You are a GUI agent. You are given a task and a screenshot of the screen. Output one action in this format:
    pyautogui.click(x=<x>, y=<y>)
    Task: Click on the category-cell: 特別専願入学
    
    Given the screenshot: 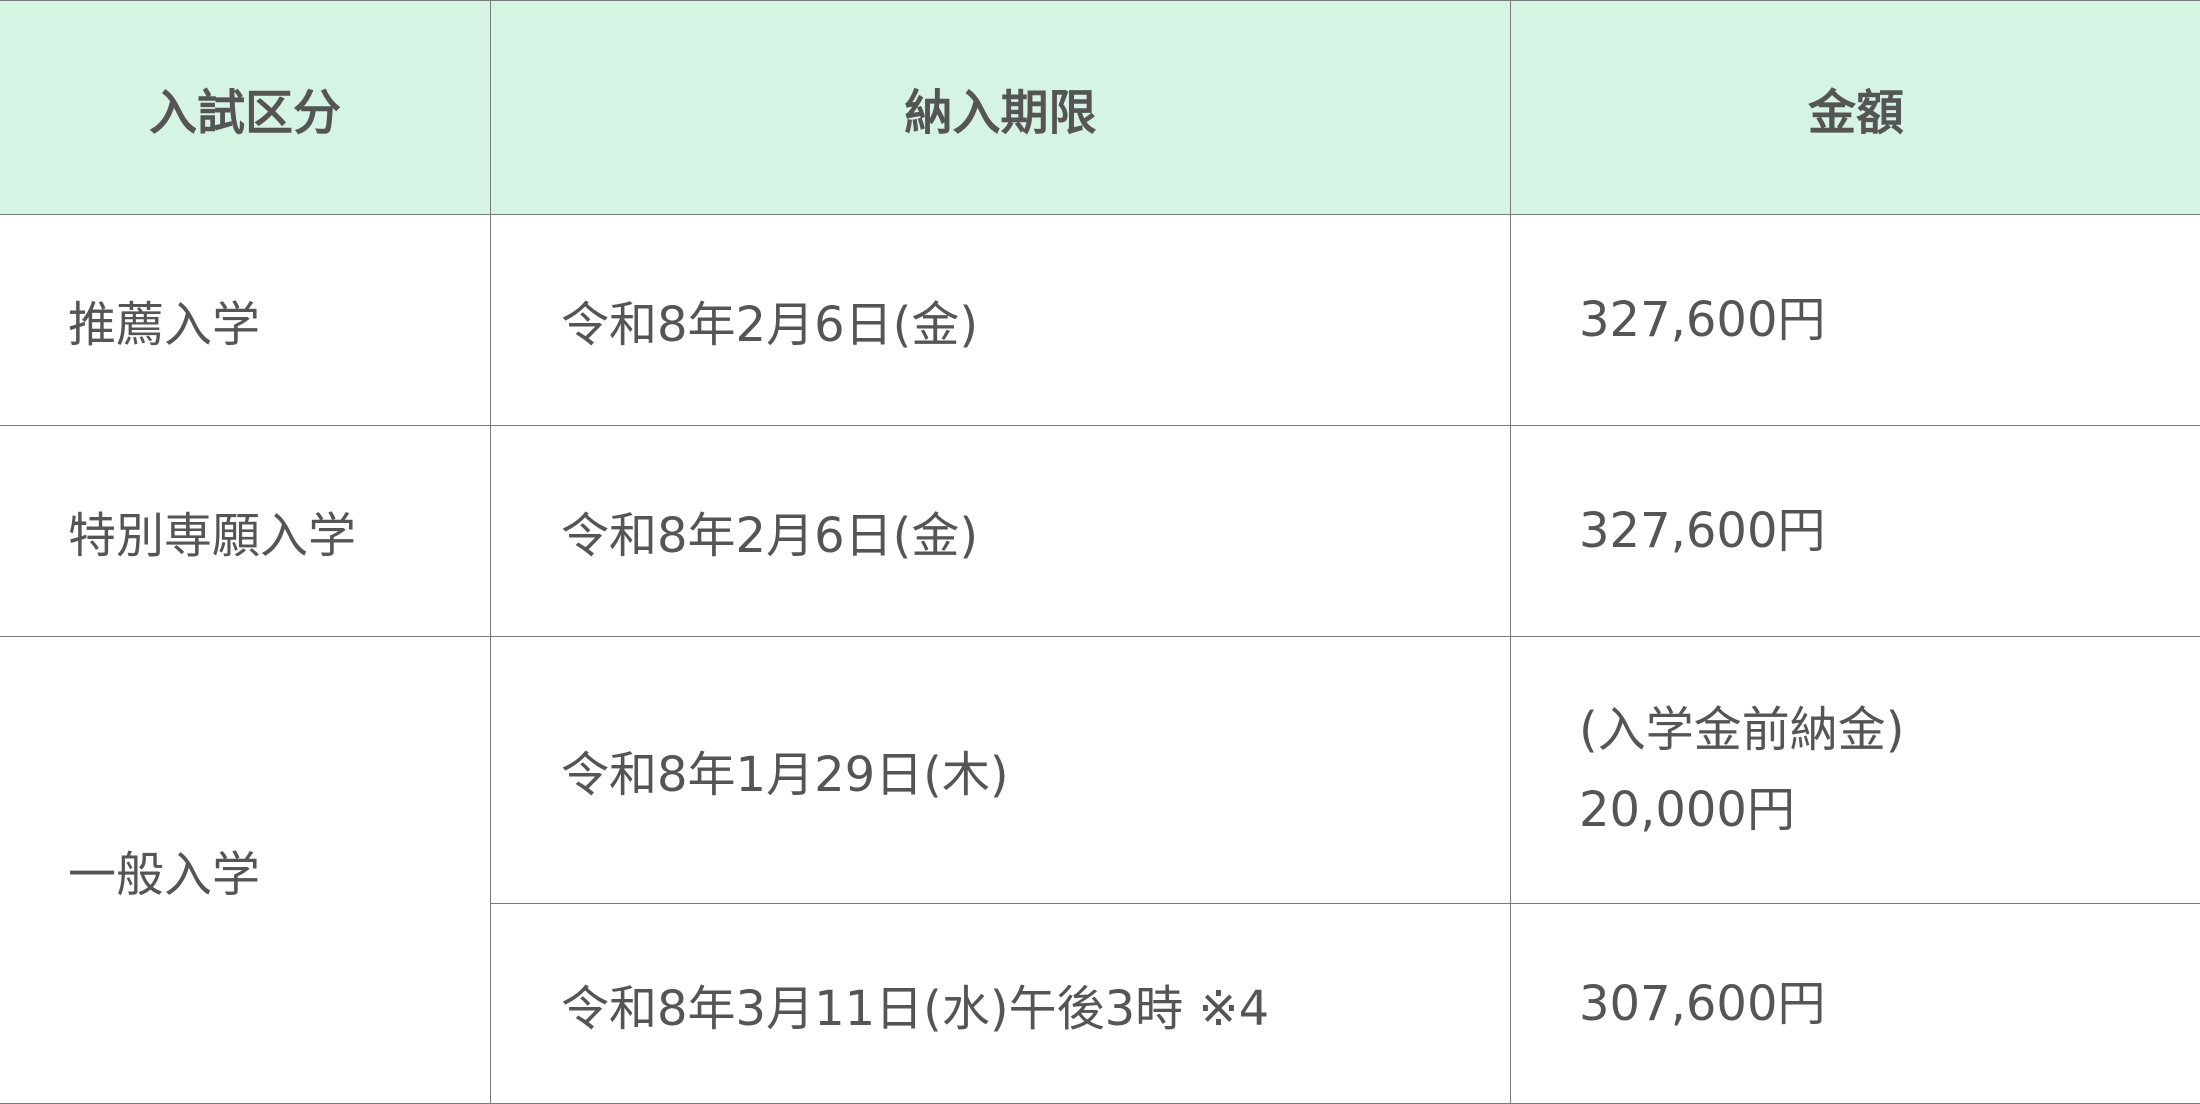 What is the action you would take?
    pyautogui.click(x=245, y=531)
    